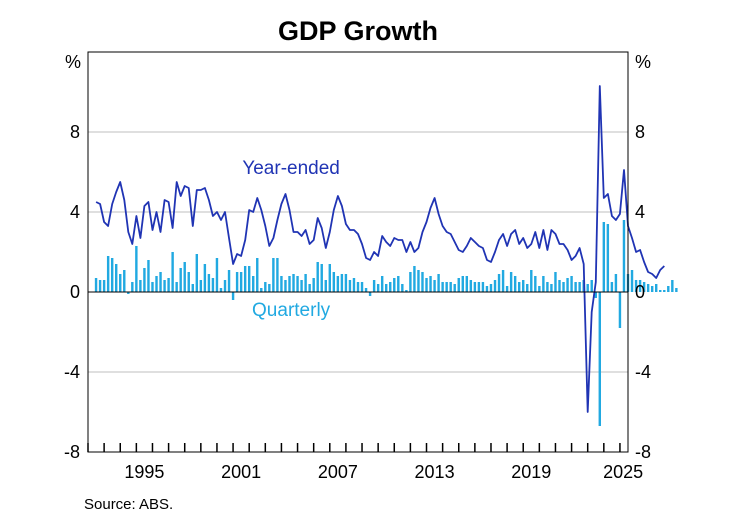 Image resolution: width=745 pixels, height=519 pixels. I want to click on y-tick-right--8: -8, so click(643, 452).